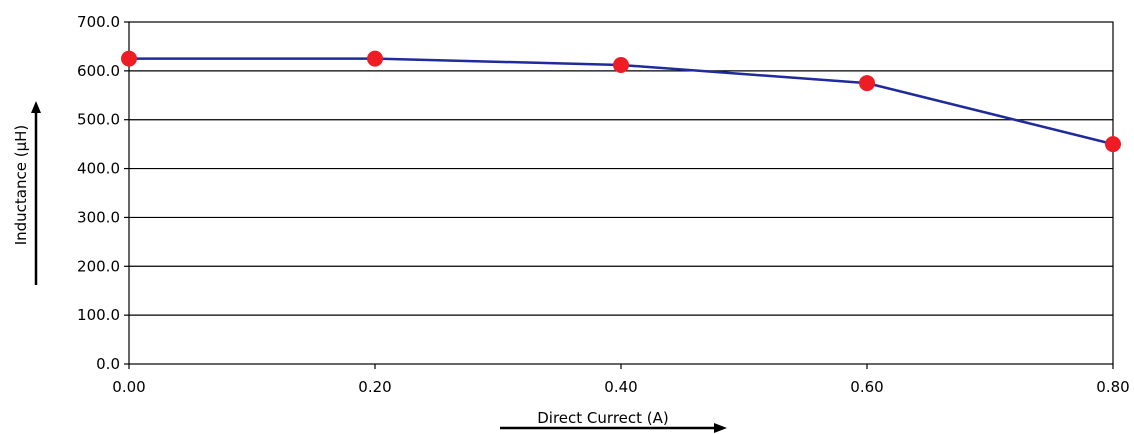 This screenshot has height=434, width=1134. What do you see at coordinates (128, 387) in the screenshot?
I see `x-tick-label: 0.00` at bounding box center [128, 387].